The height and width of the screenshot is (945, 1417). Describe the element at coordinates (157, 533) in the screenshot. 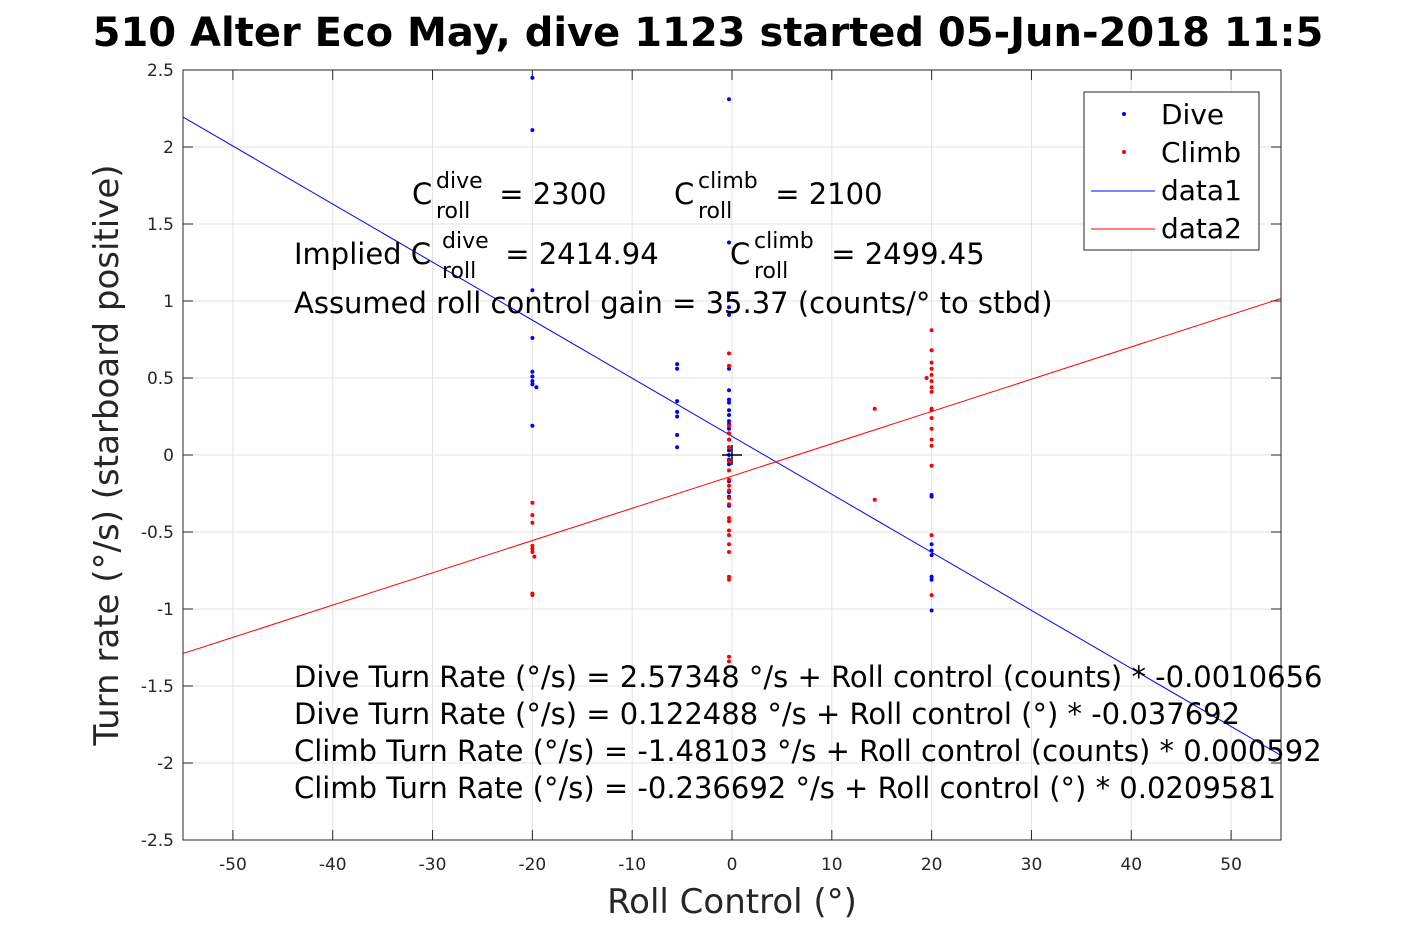

I see `y-tick-label: -0.5` at that location.